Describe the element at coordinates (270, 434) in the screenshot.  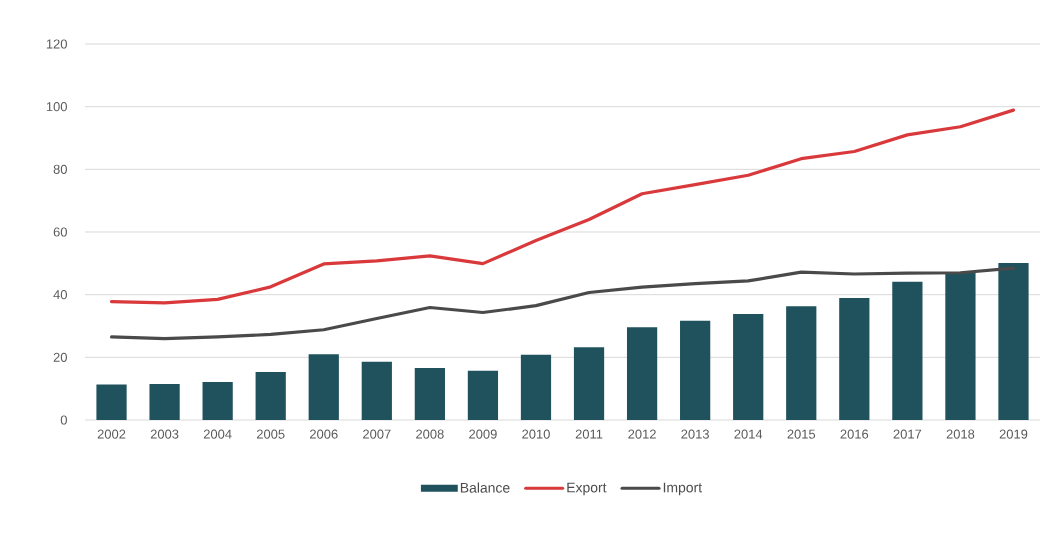
I see `x-tick-label: 2005` at that location.